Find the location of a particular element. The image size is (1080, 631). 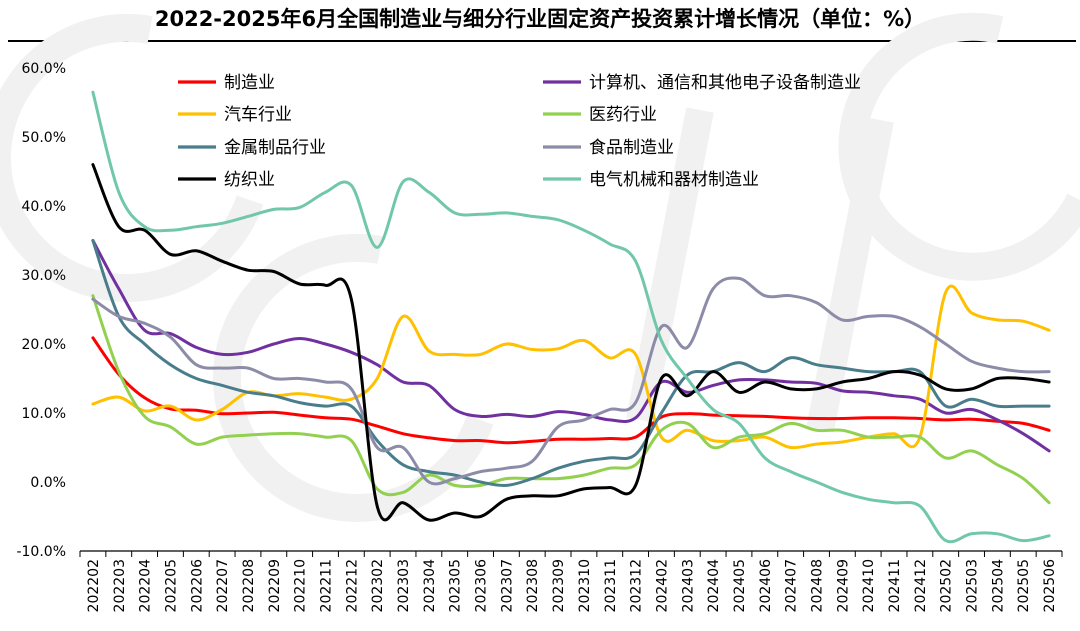

x-tick-label: 202212 is located at coordinates (352, 585).